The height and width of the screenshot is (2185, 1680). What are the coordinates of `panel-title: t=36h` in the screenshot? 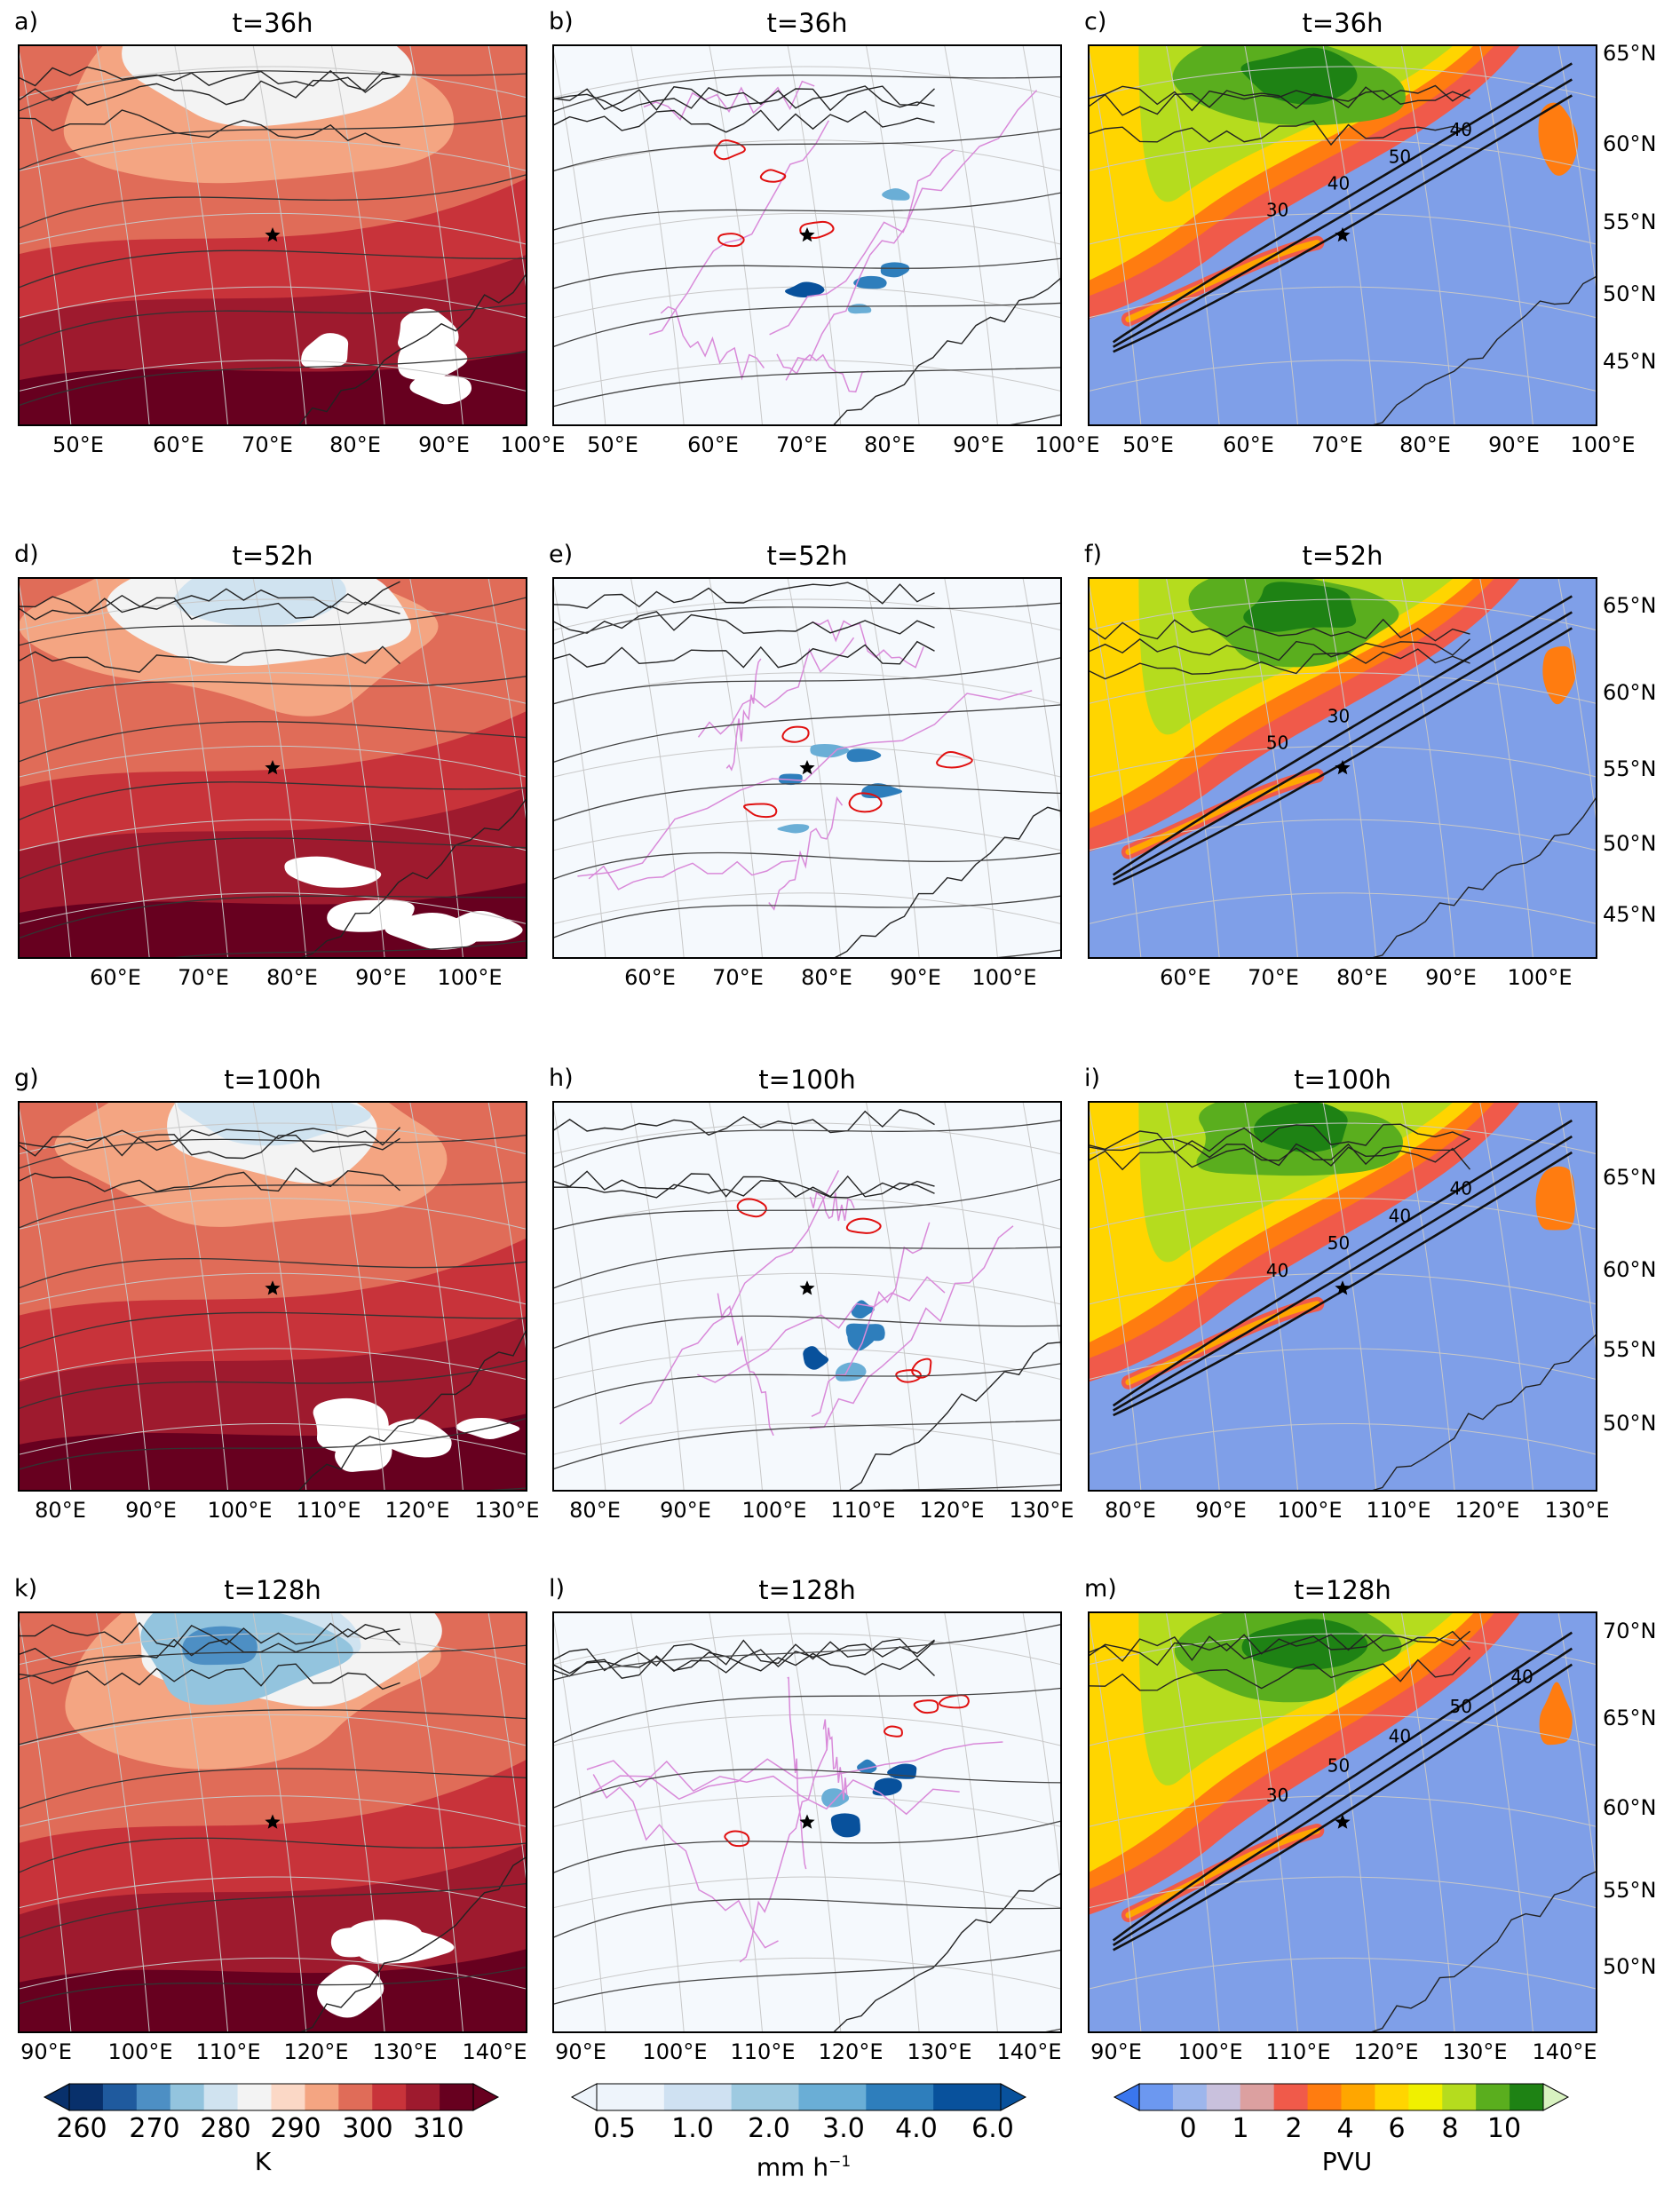 It's located at (807, 23).